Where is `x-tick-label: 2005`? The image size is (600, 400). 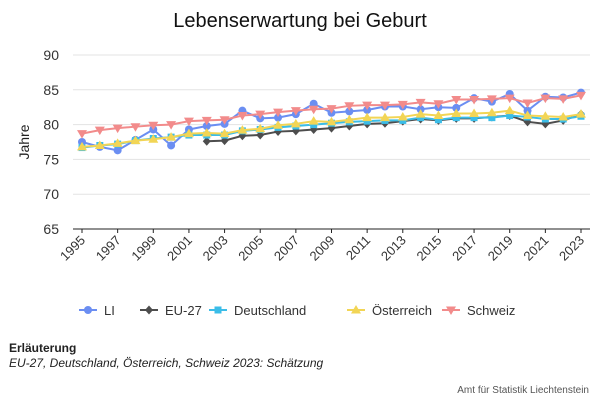
x-tick-label: 2005 is located at coordinates (250, 248).